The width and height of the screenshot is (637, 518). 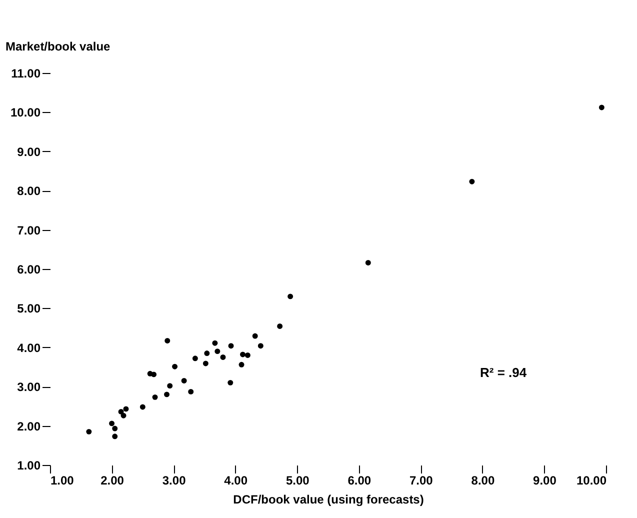 I want to click on y-tick-label: 7.00, so click(x=29, y=230).